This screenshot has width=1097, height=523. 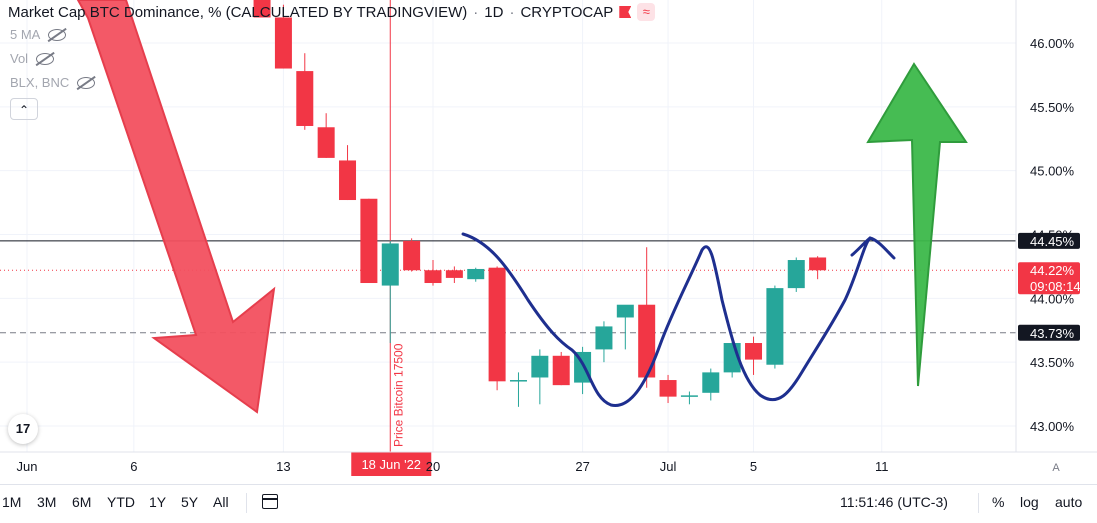 What do you see at coordinates (433, 466) in the screenshot?
I see `x-tick-label: 20` at bounding box center [433, 466].